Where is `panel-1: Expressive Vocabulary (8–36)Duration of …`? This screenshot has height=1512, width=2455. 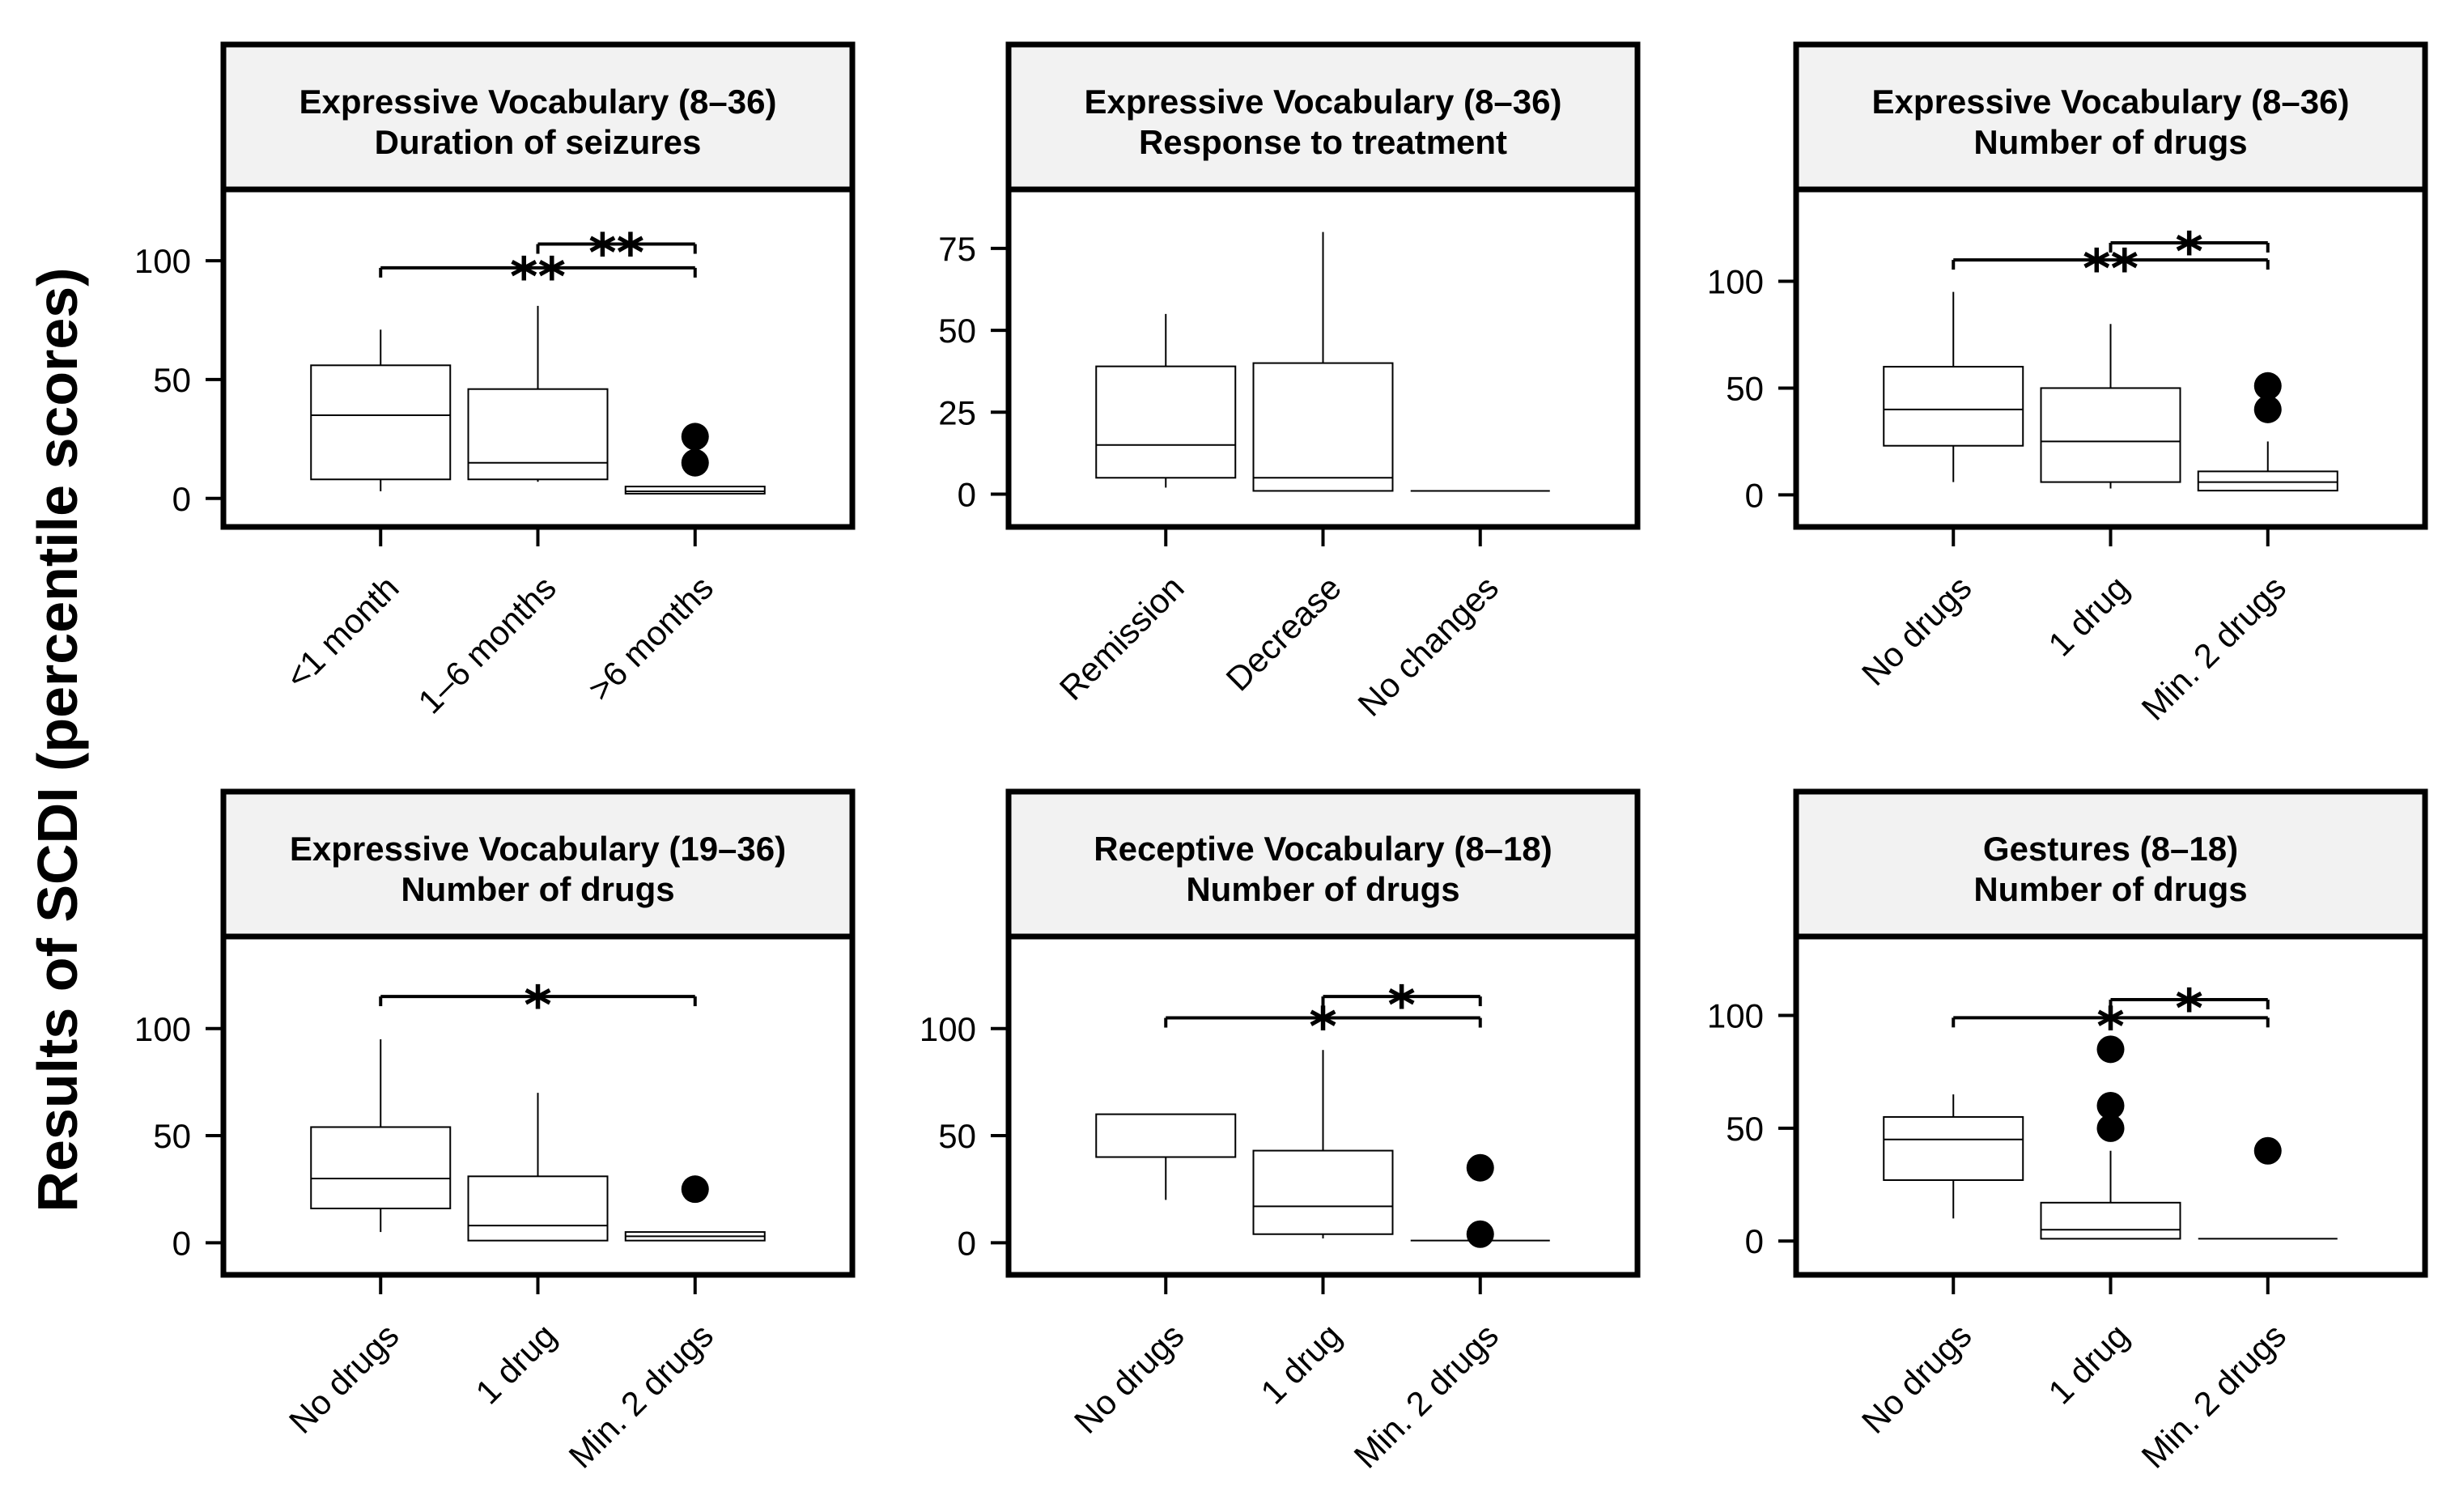 panel-1: Expressive Vocabulary (8–36)Duration of … is located at coordinates (495, 381).